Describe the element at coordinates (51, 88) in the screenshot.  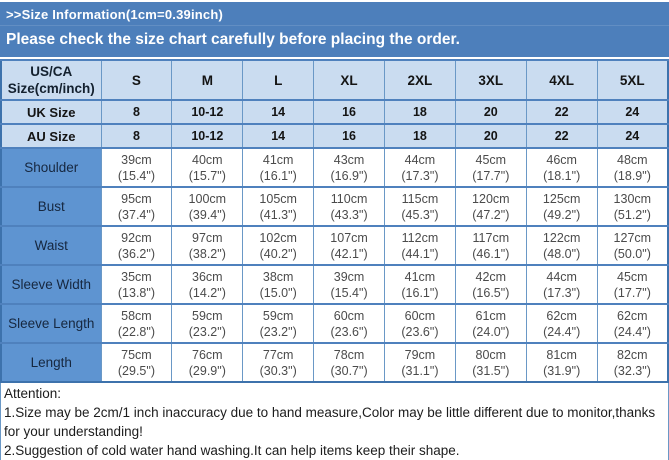
I see `corner-header-line2: Size(cm/inch)` at that location.